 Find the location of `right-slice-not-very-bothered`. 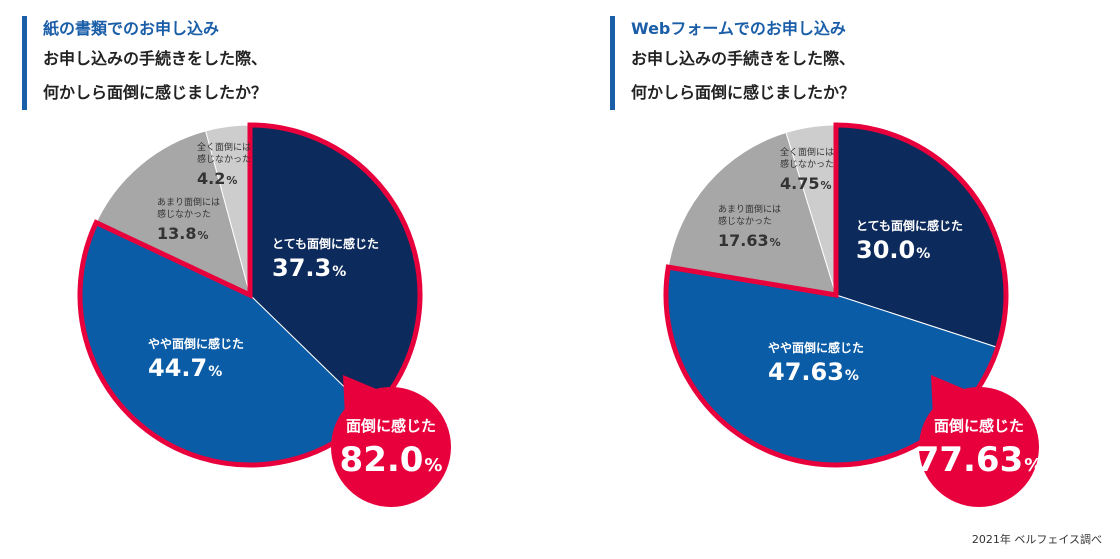

right-slice-not-very-bothered is located at coordinates (752, 213).